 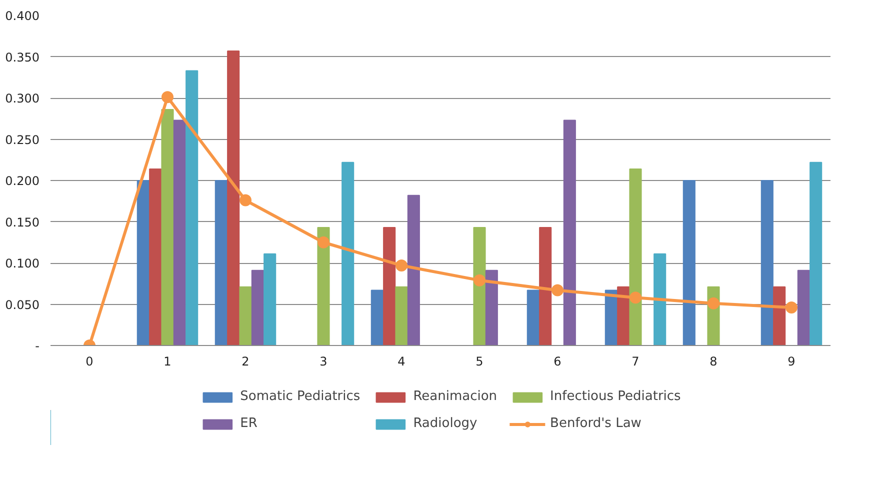 What do you see at coordinates (324, 361) in the screenshot?
I see `x-tick-label: 3` at bounding box center [324, 361].